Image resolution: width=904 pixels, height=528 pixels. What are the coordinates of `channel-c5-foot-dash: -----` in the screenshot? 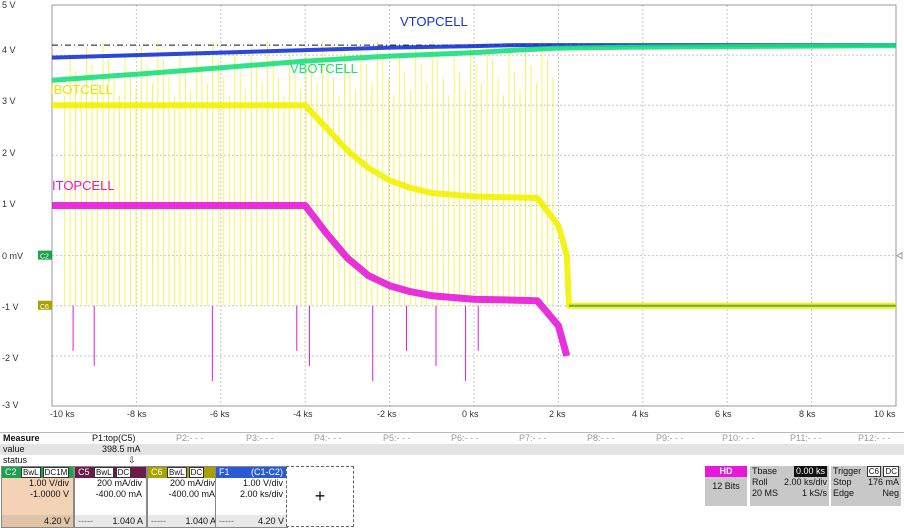 It's located at (85, 521).